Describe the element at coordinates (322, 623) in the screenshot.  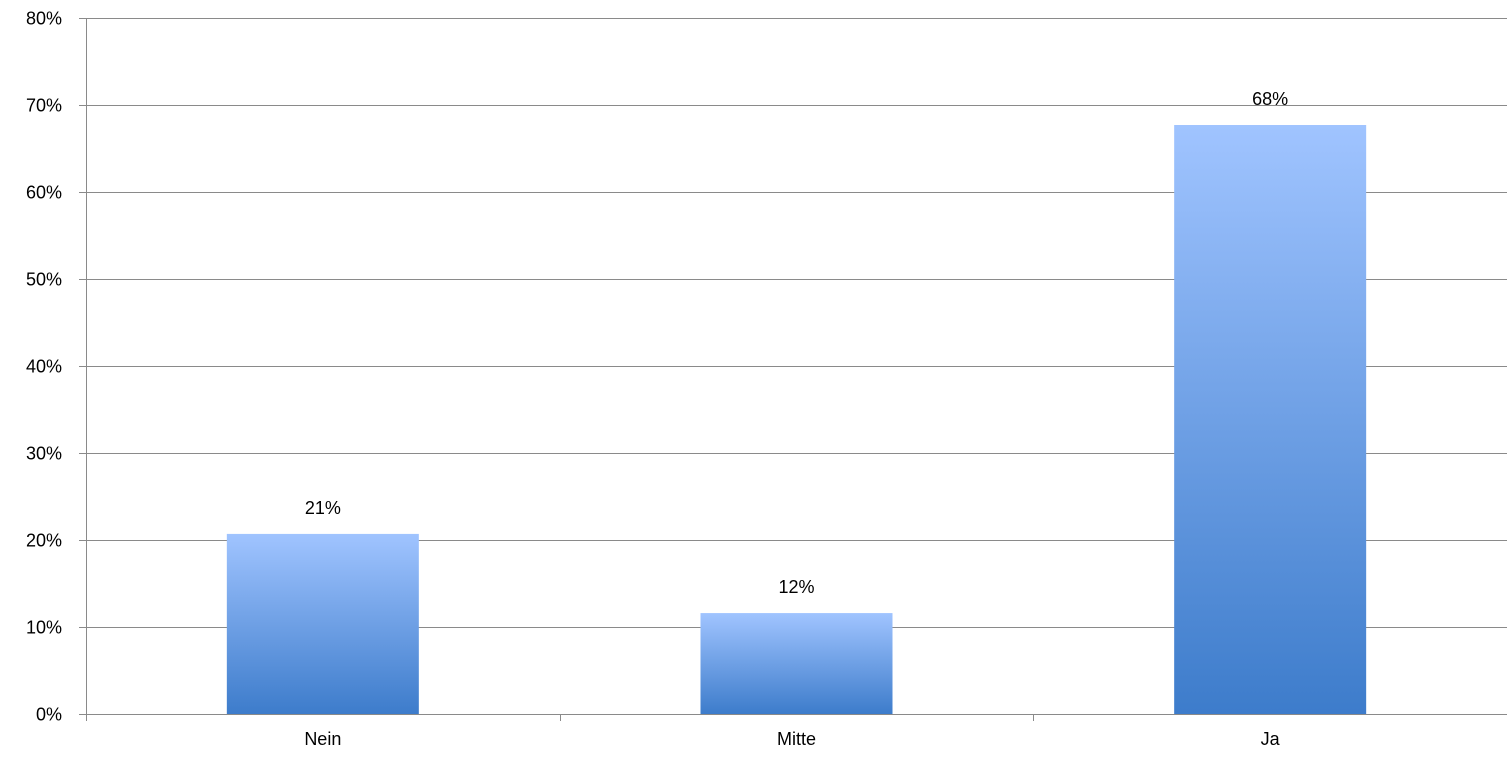
I see `bar-nein` at that location.